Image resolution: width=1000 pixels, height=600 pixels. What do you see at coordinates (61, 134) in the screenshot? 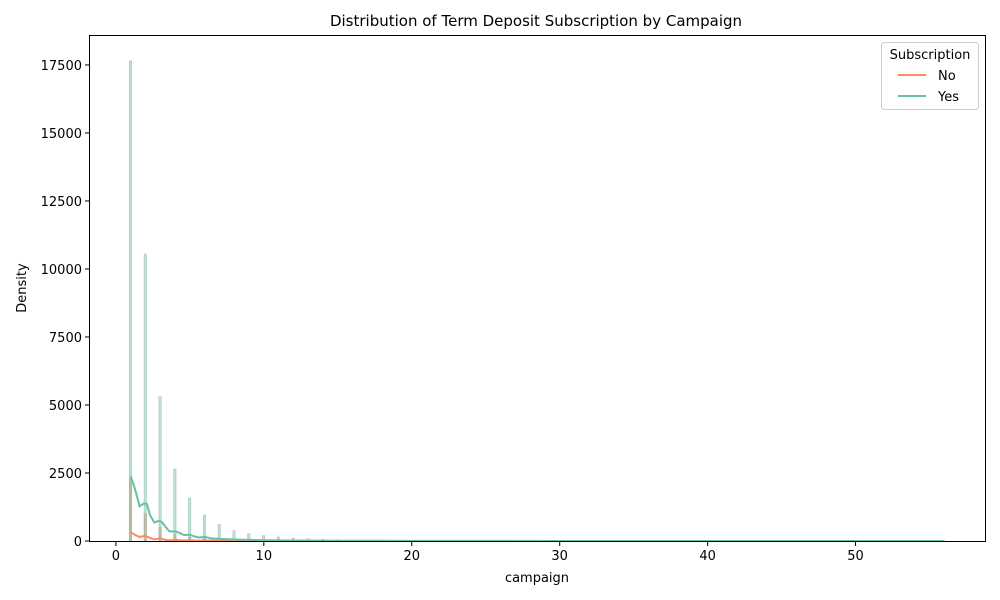
I see `y-tick-label: 15000` at bounding box center [61, 134].